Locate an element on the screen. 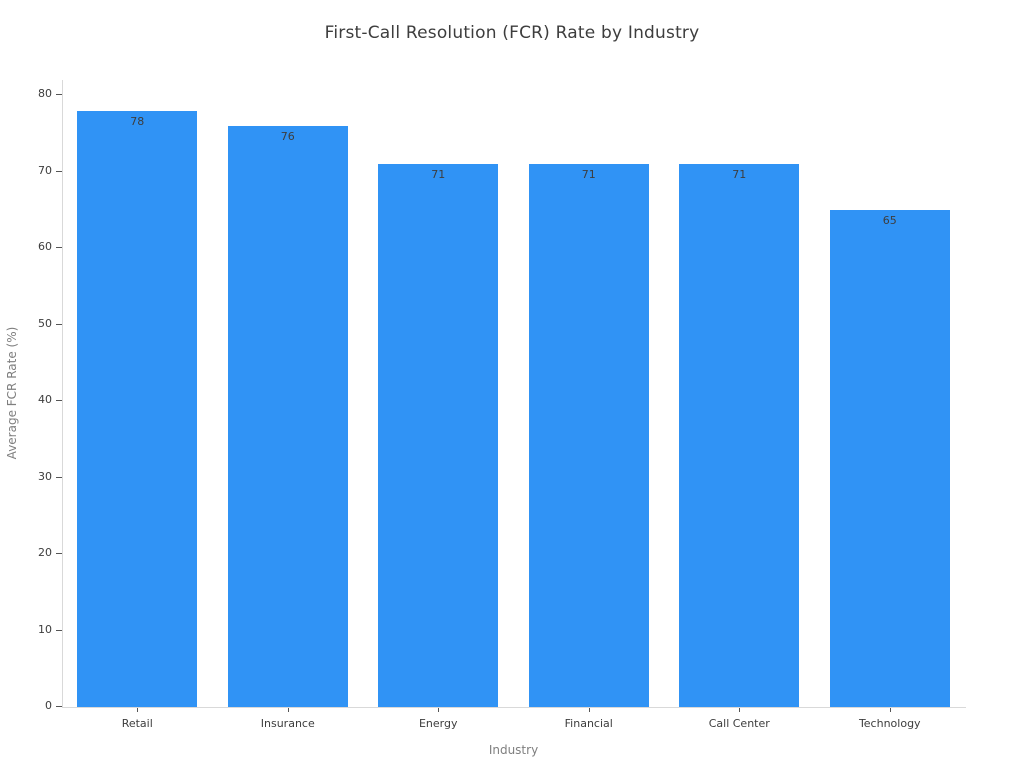 The height and width of the screenshot is (768, 1024). y-tick-label: 0 is located at coordinates (48, 705).